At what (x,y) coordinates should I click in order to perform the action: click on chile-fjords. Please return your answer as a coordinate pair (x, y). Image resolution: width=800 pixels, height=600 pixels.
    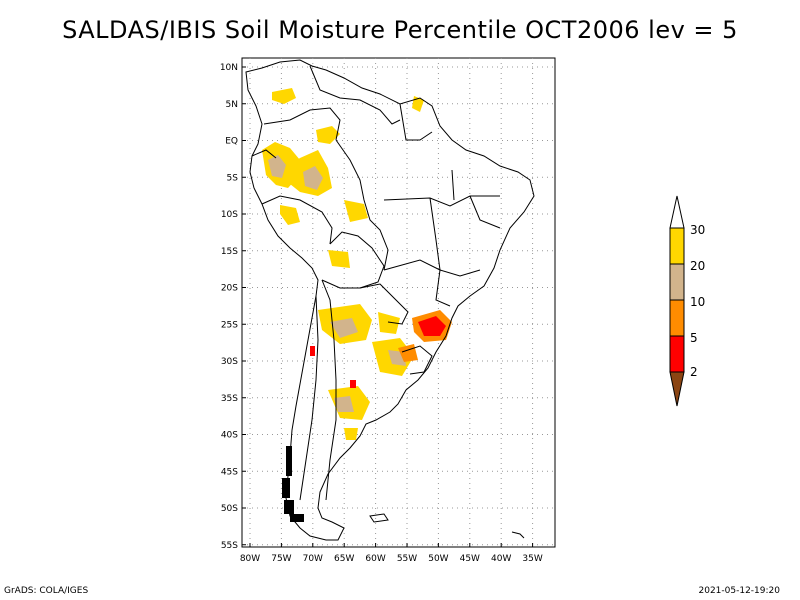
    Looking at the image, I should click on (293, 484).